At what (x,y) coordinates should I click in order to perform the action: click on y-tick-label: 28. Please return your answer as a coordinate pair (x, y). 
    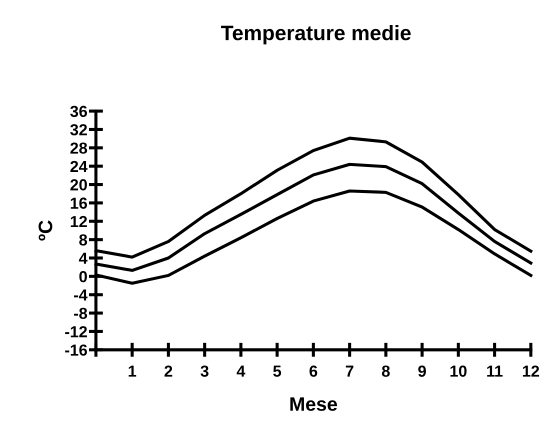
    Looking at the image, I should click on (79, 148).